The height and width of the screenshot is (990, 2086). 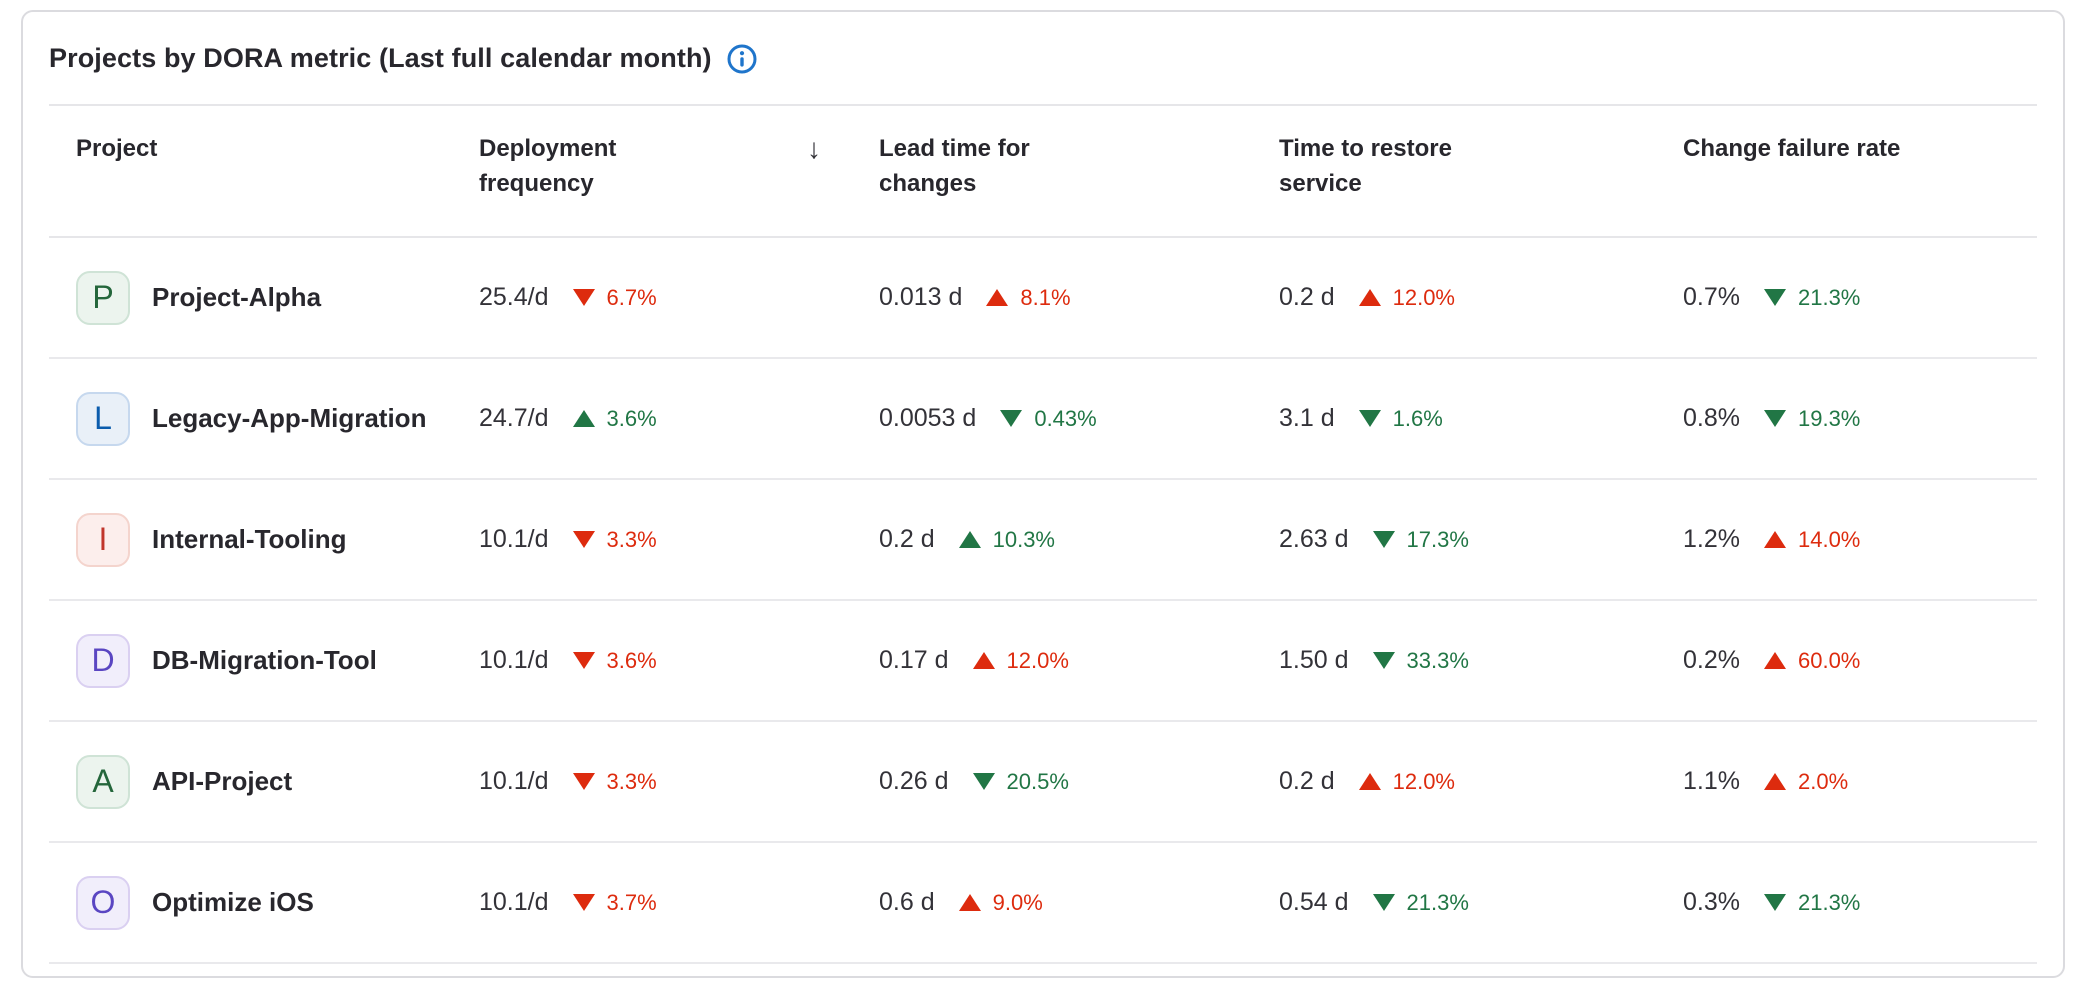 I want to click on project-cell: O Optimize iOS, so click(x=277, y=902).